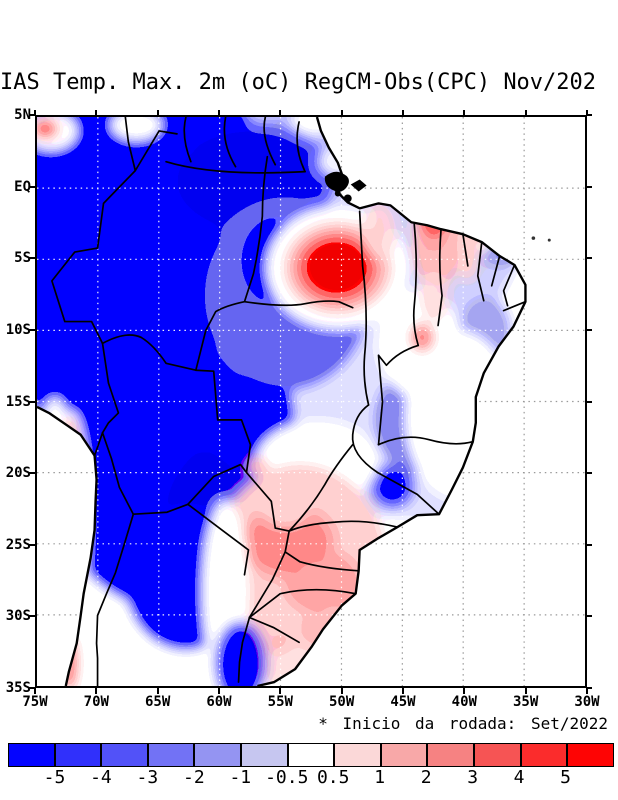 The width and height of the screenshot is (618, 800). I want to click on colorbar-tick-label: -1, so click(240, 777).